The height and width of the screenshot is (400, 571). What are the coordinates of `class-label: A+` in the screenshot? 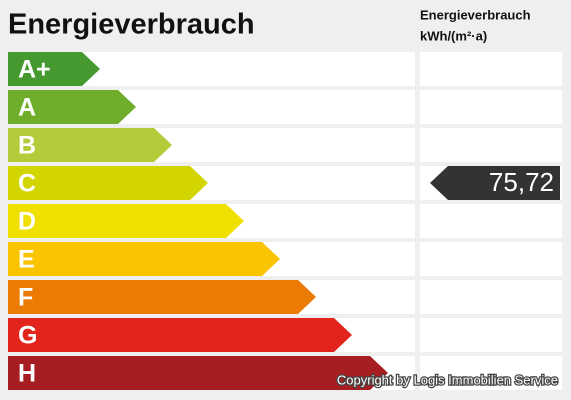 It's located at (34, 70).